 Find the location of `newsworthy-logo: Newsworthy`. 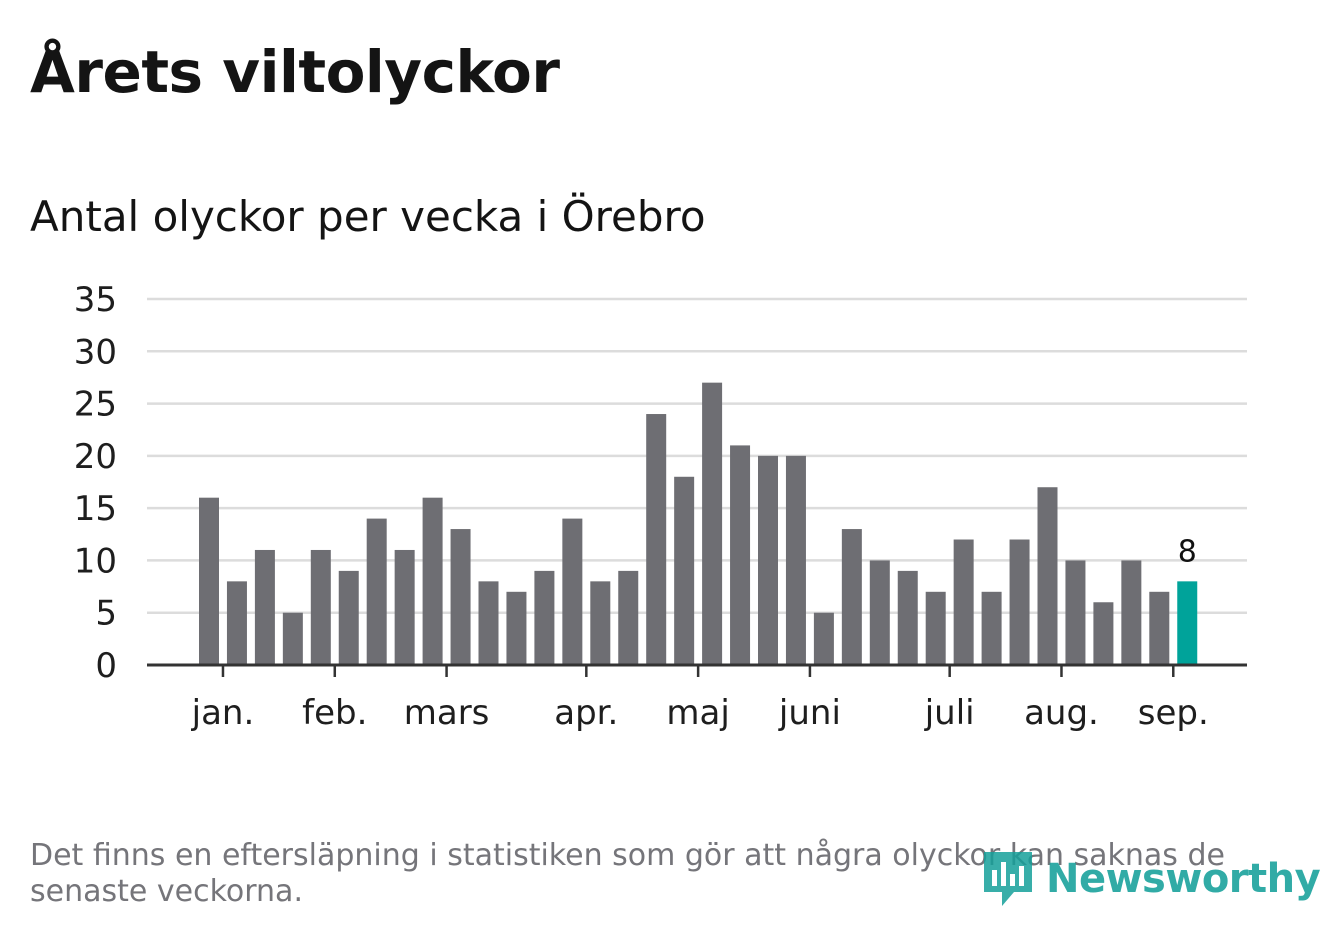

newsworthy-logo: Newsworthy is located at coordinates (1150, 879).